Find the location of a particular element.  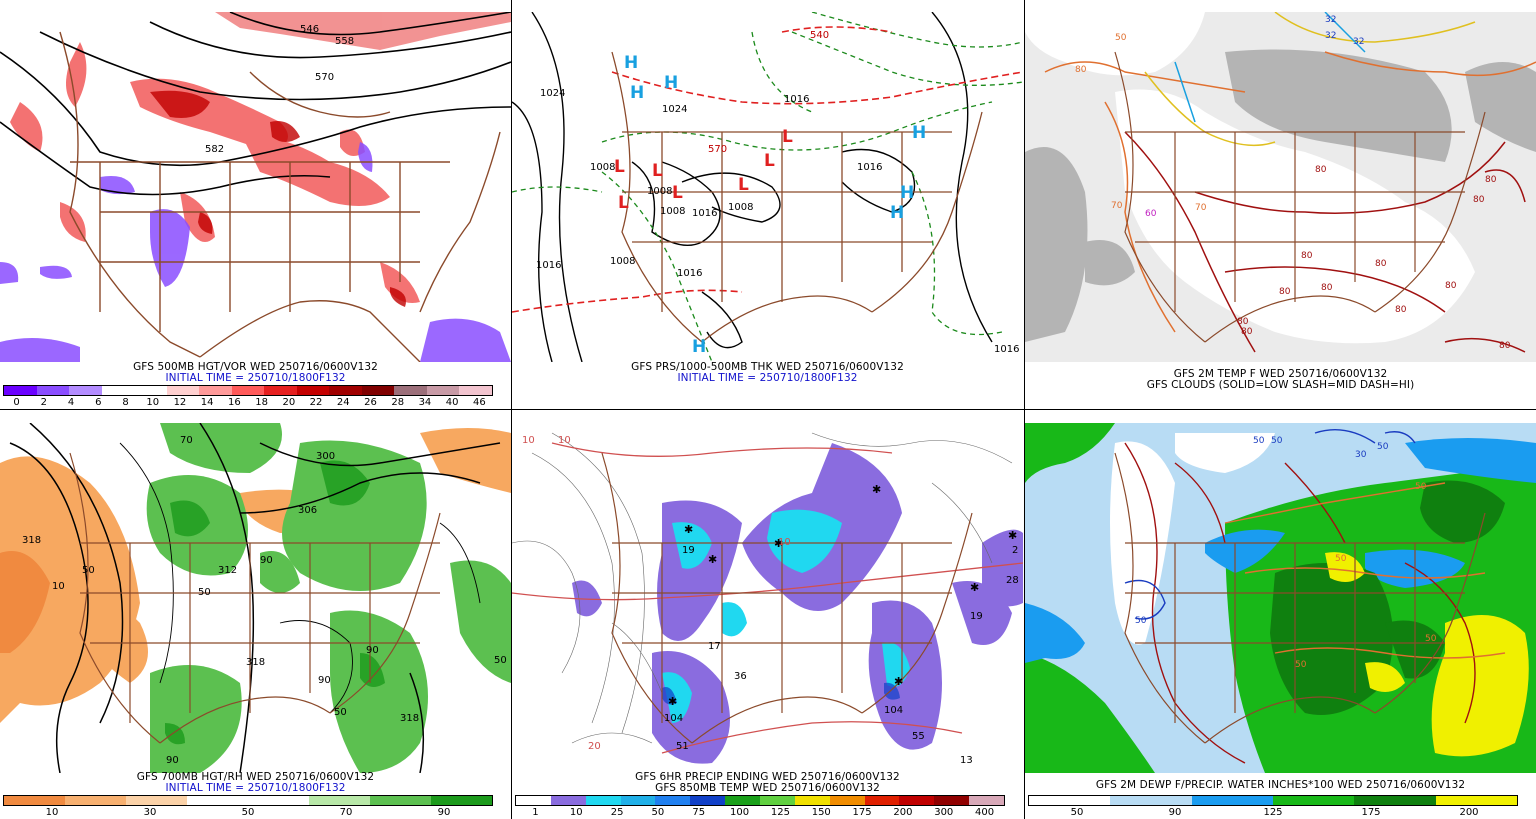

colorbar-tick-label: 75 is located at coordinates (699, 812).